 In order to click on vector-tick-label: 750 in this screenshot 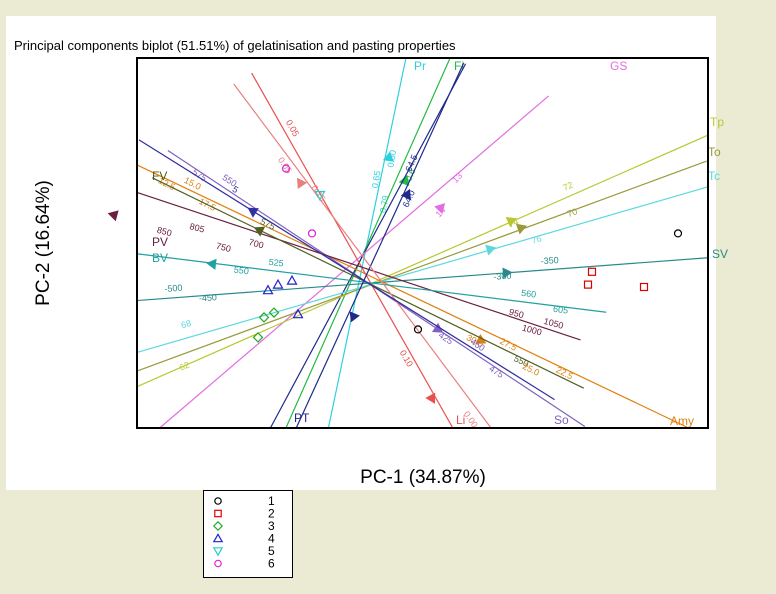, I will do `click(223, 248)`.